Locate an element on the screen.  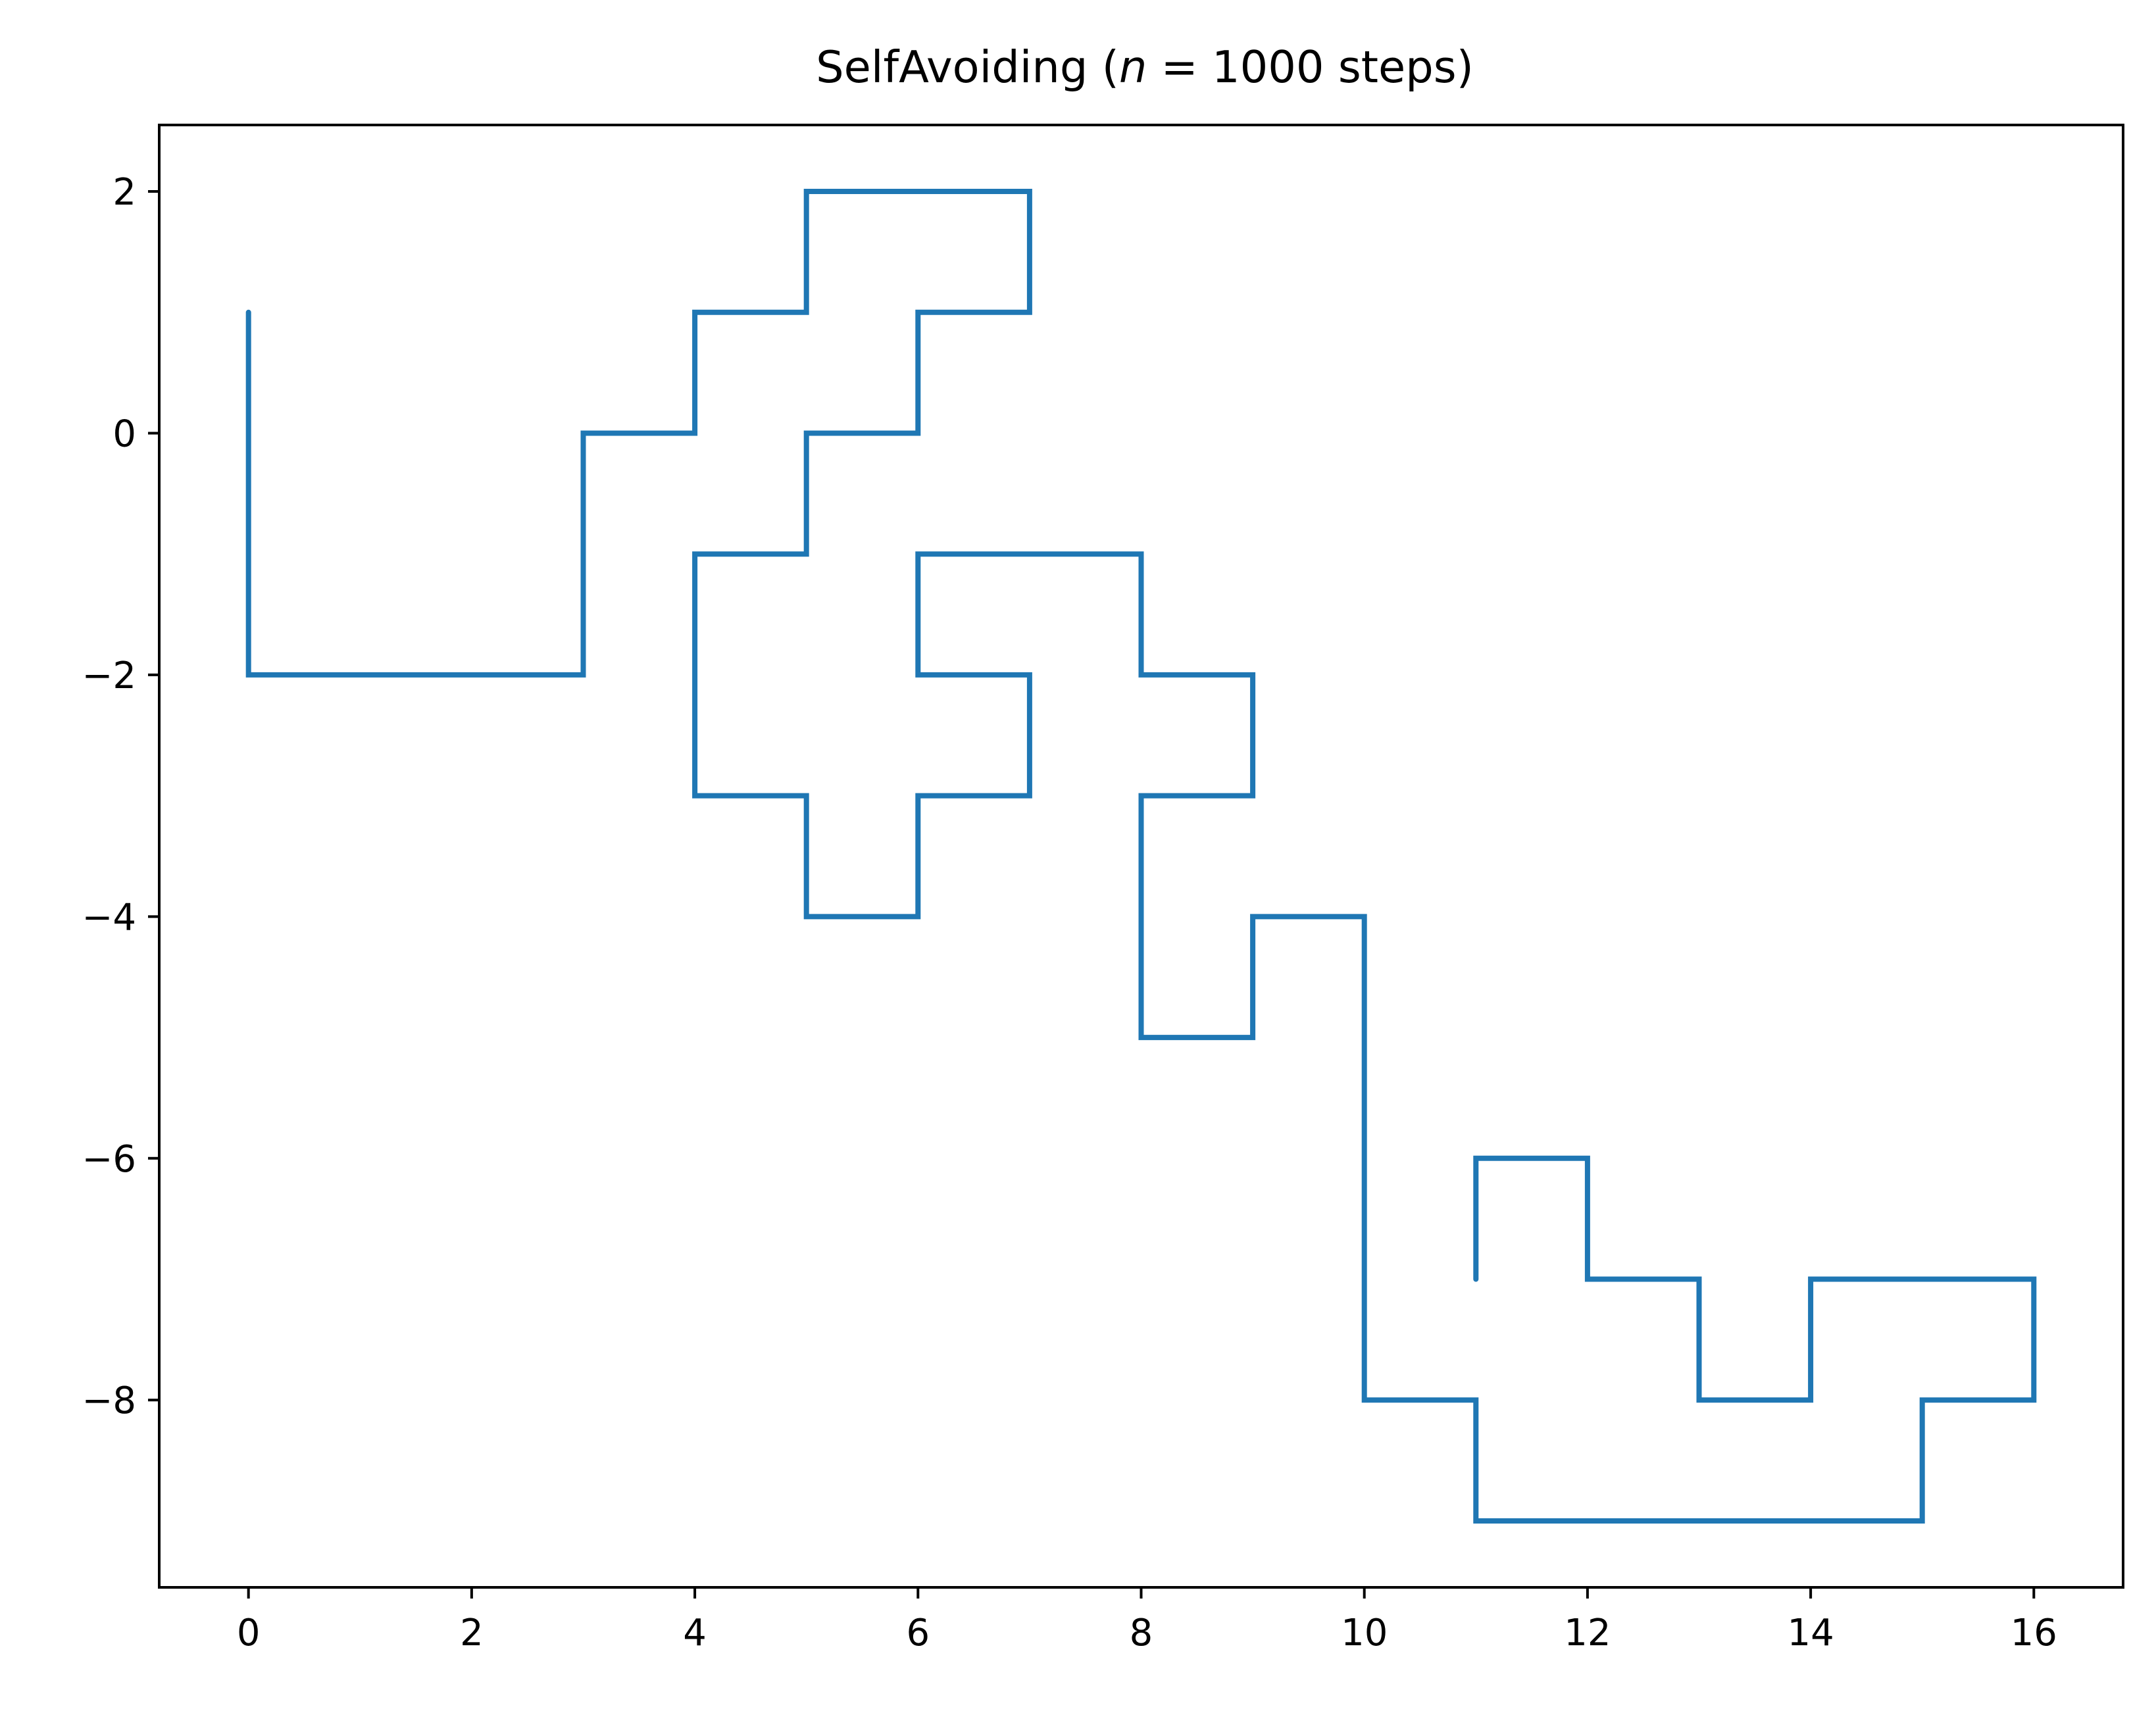
y-tick-label: −6 is located at coordinates (109, 1159).